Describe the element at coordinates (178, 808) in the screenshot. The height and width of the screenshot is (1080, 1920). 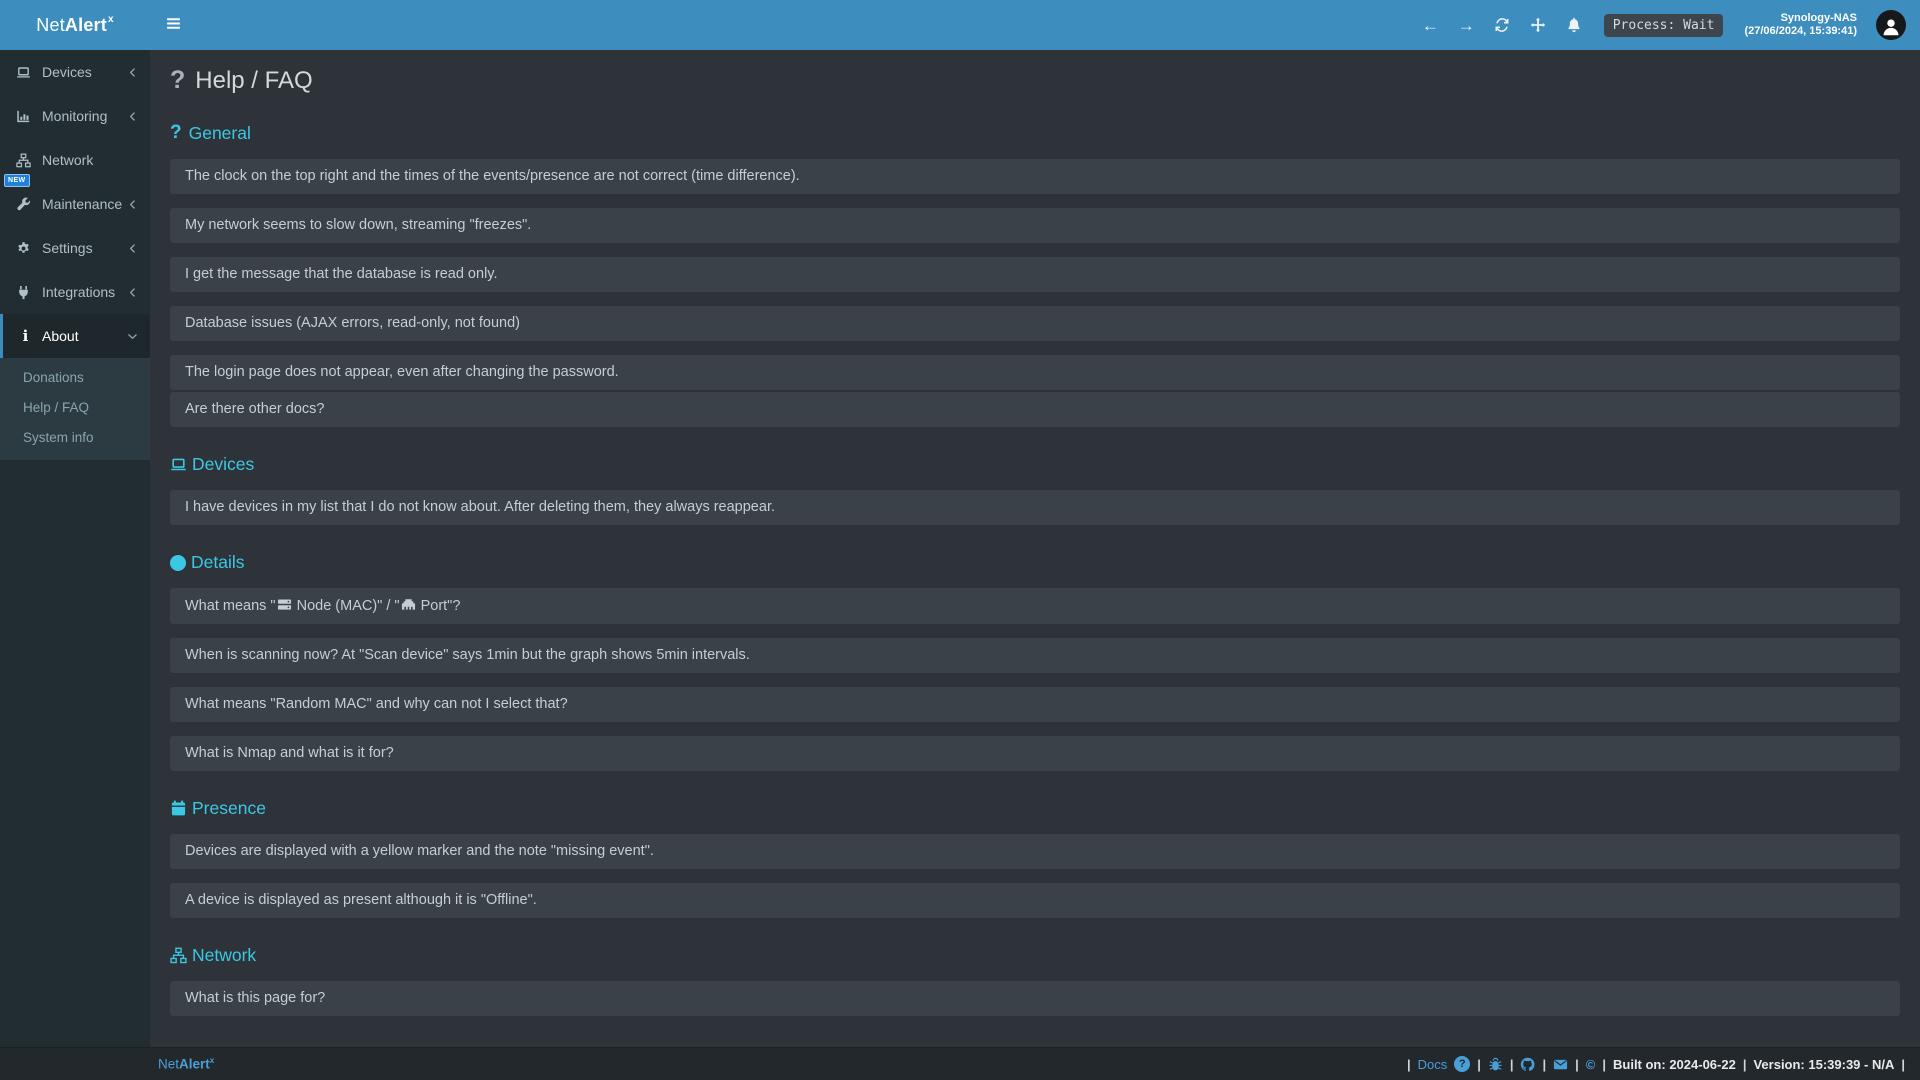
I see `calendar-icon` at that location.